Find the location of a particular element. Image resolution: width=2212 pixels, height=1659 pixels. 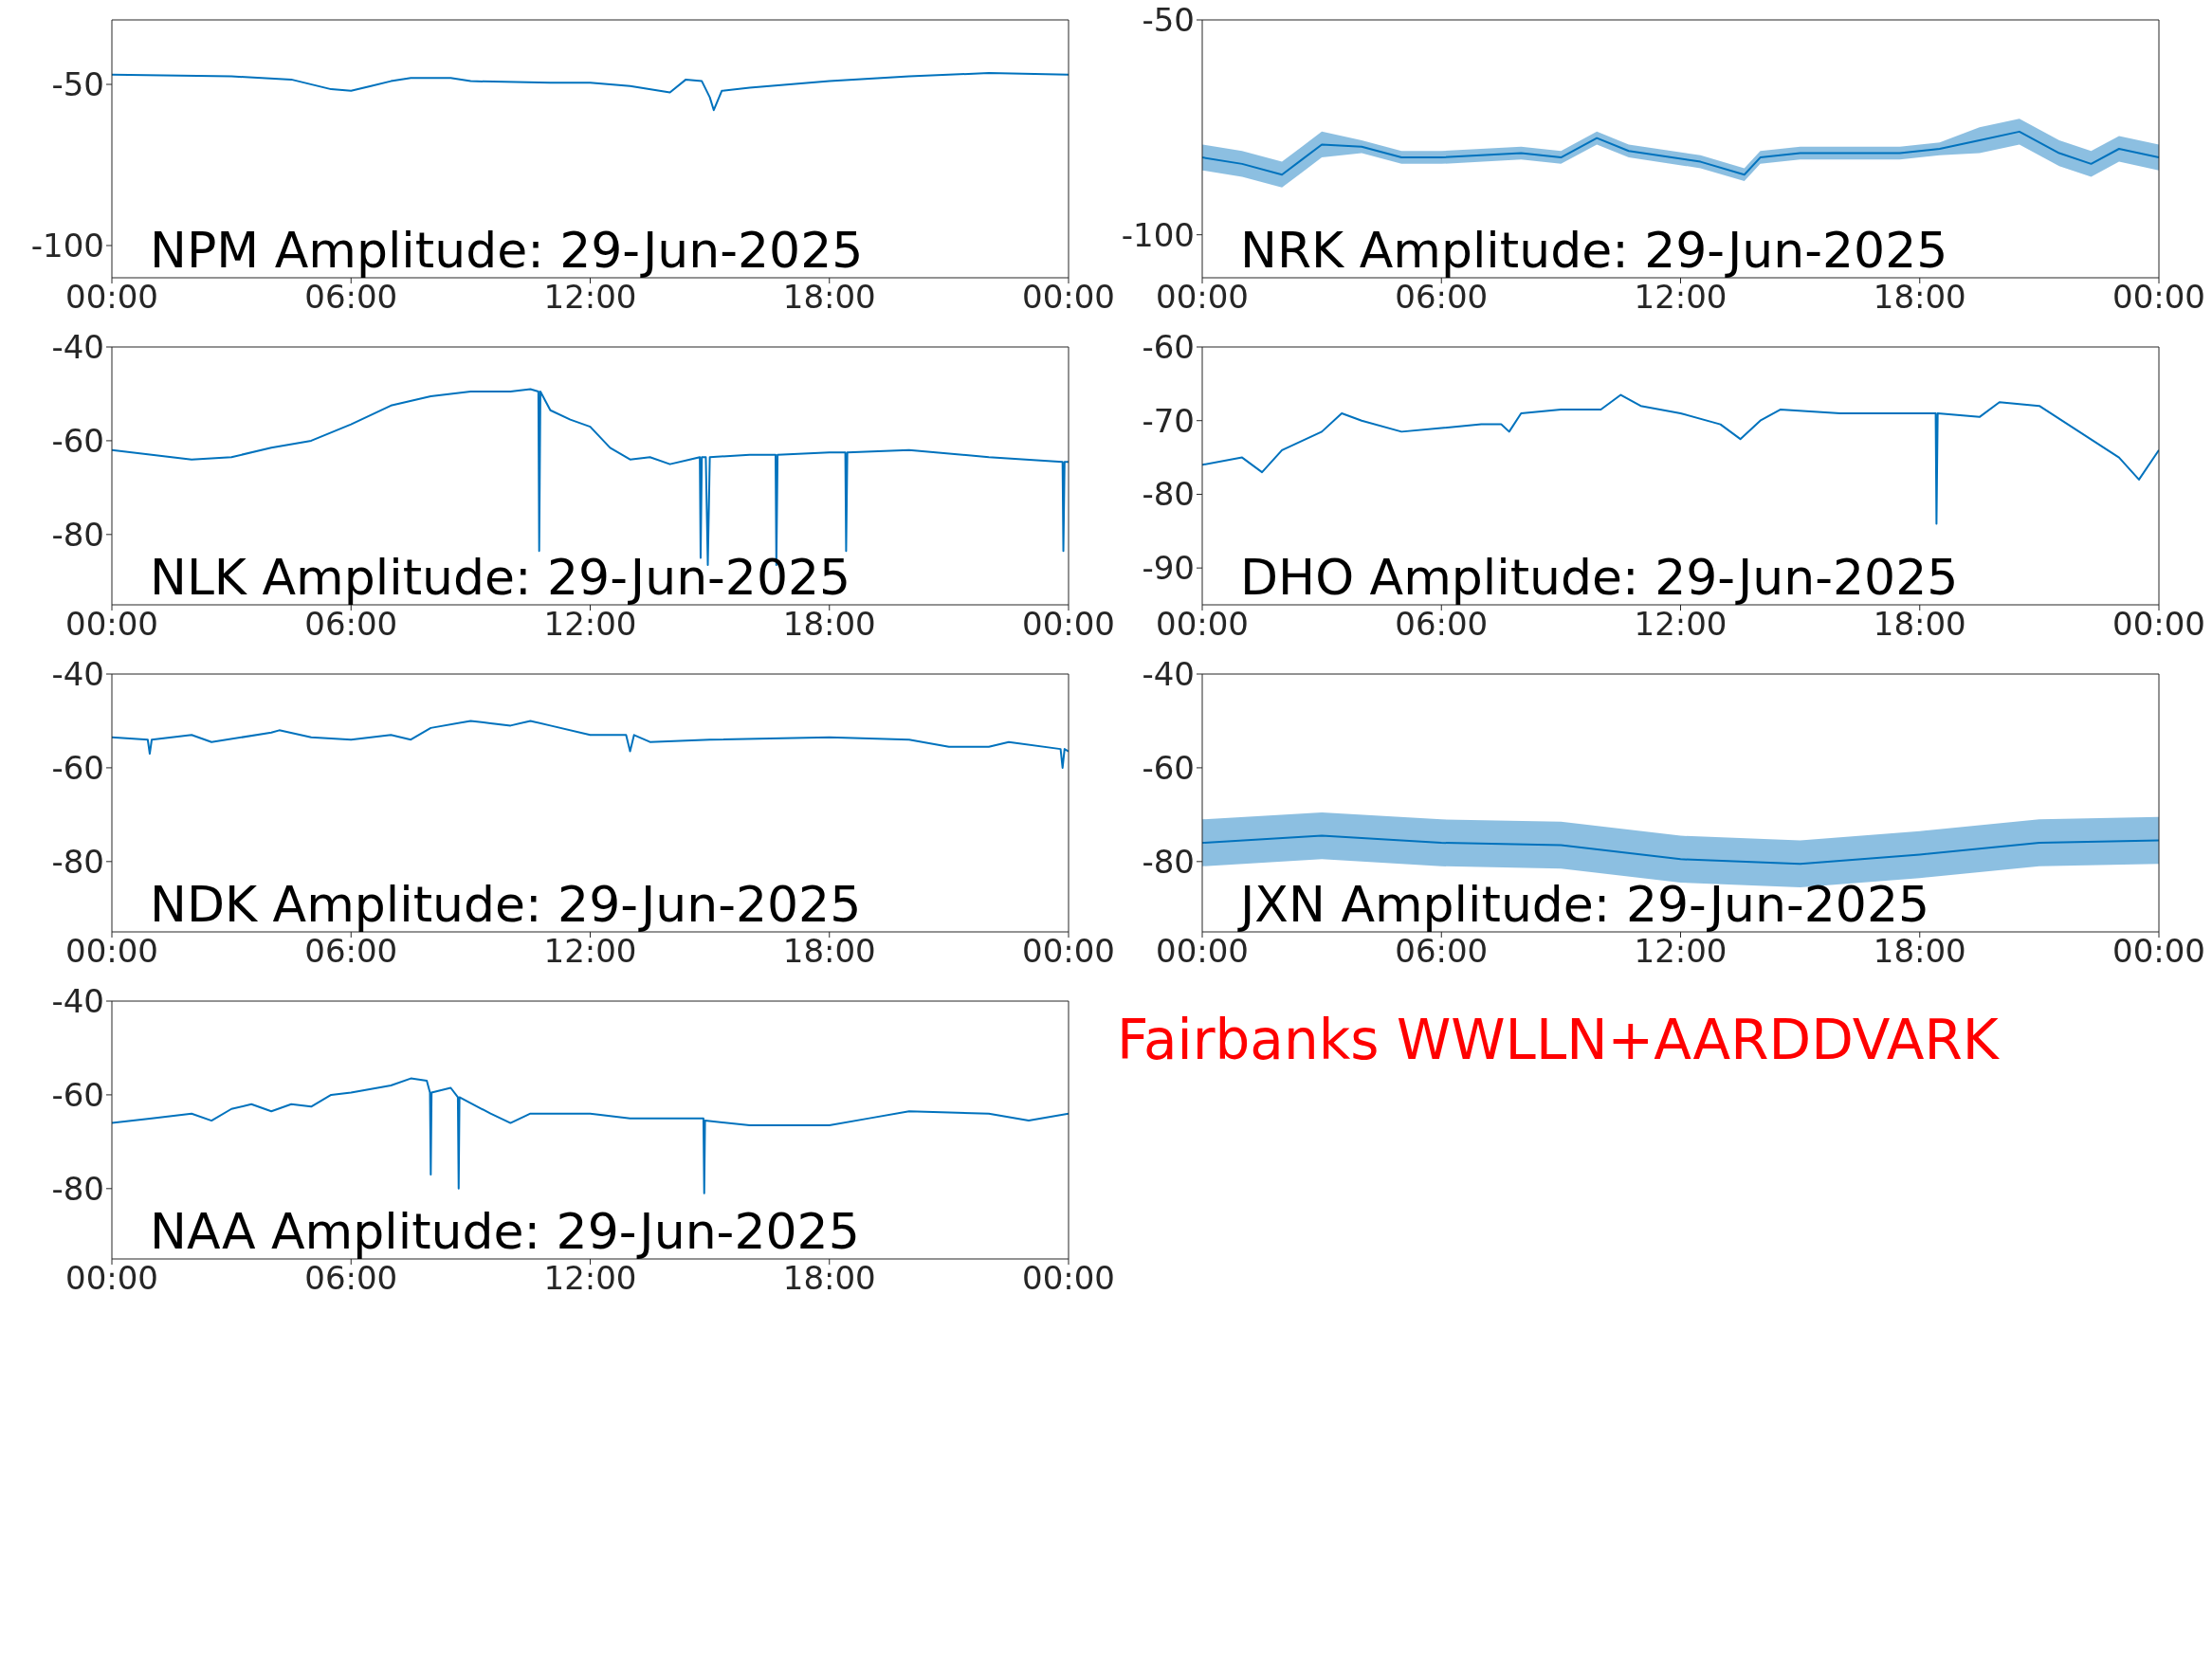

text: DHO Amplitude: 29-Jun-2025 is located at coordinates (1599, 577).